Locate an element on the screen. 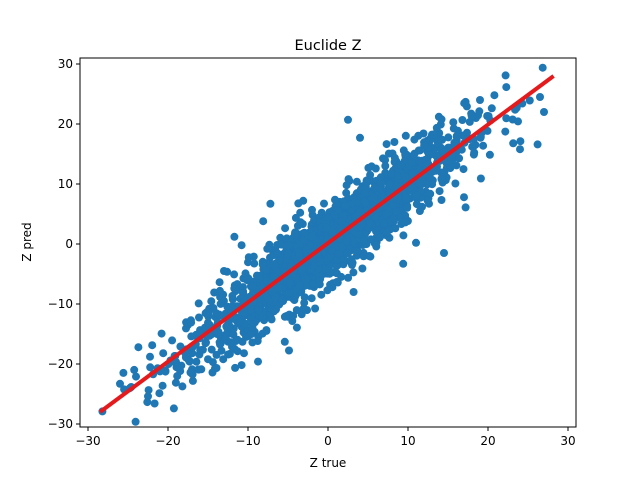 This screenshot has height=480, width=640. chart-title: Euclide Z is located at coordinates (327, 46).